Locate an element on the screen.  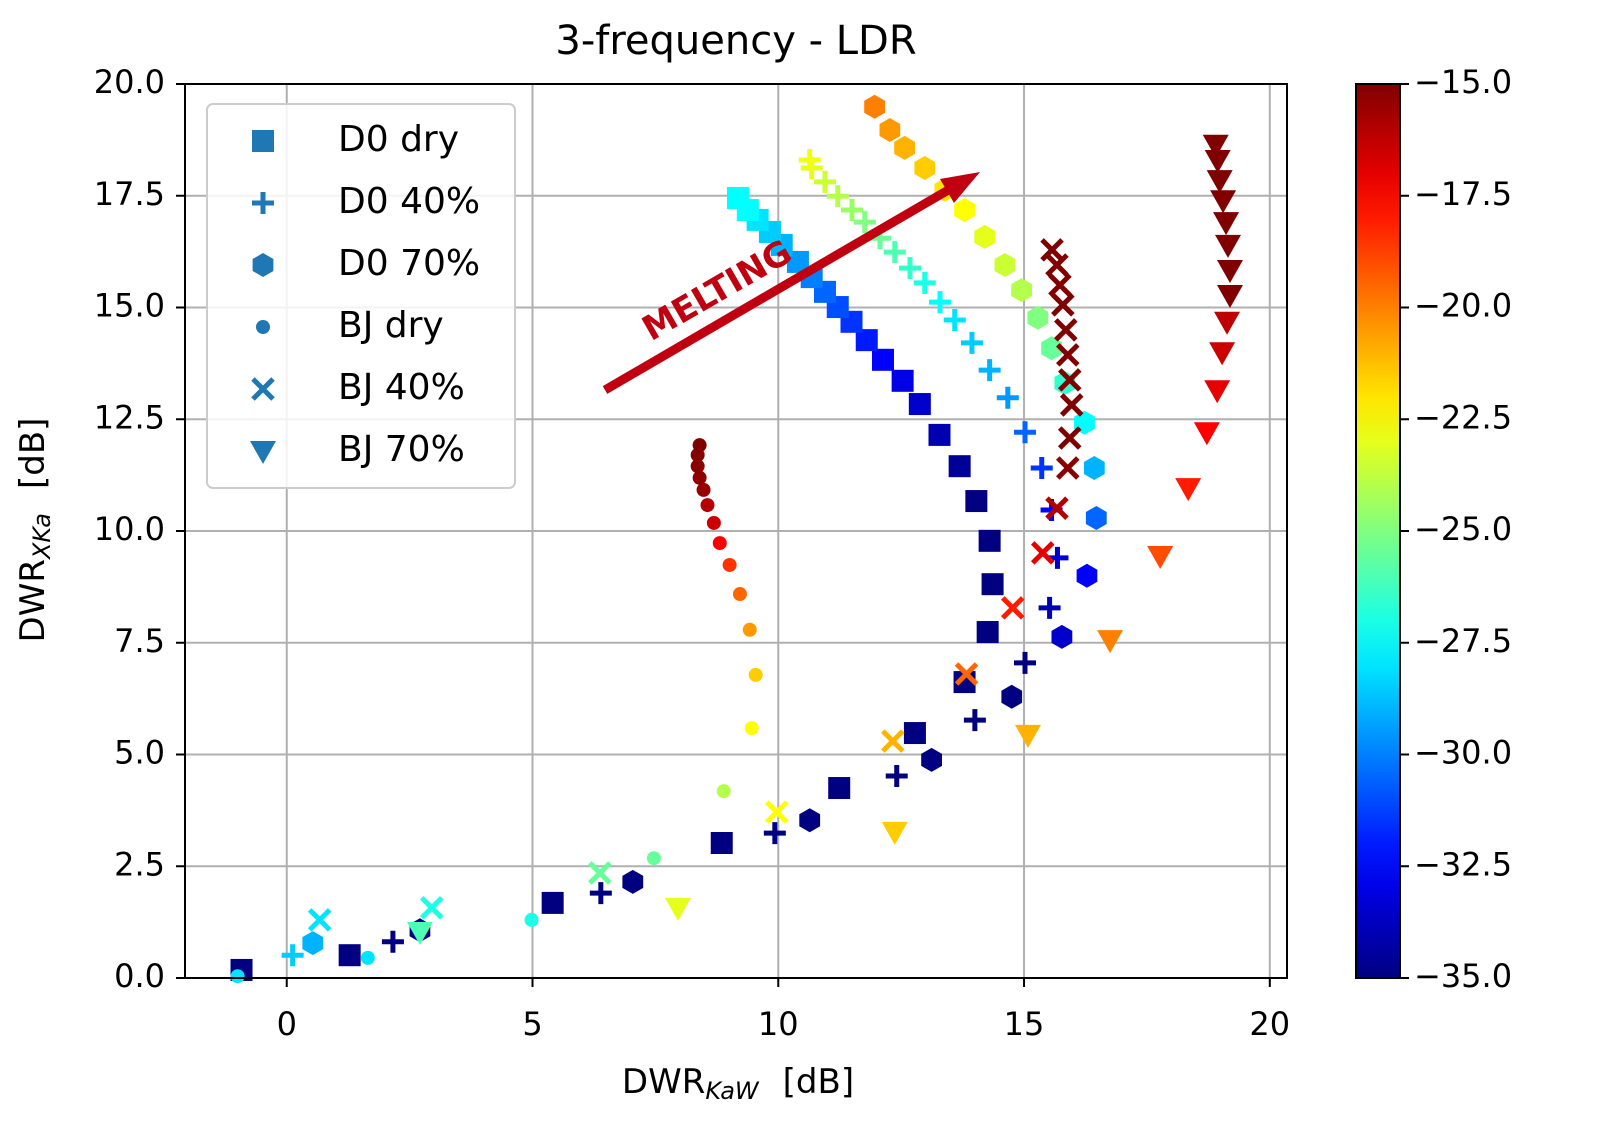
colorbar-tick-label: −30.0 is located at coordinates (1463, 753).